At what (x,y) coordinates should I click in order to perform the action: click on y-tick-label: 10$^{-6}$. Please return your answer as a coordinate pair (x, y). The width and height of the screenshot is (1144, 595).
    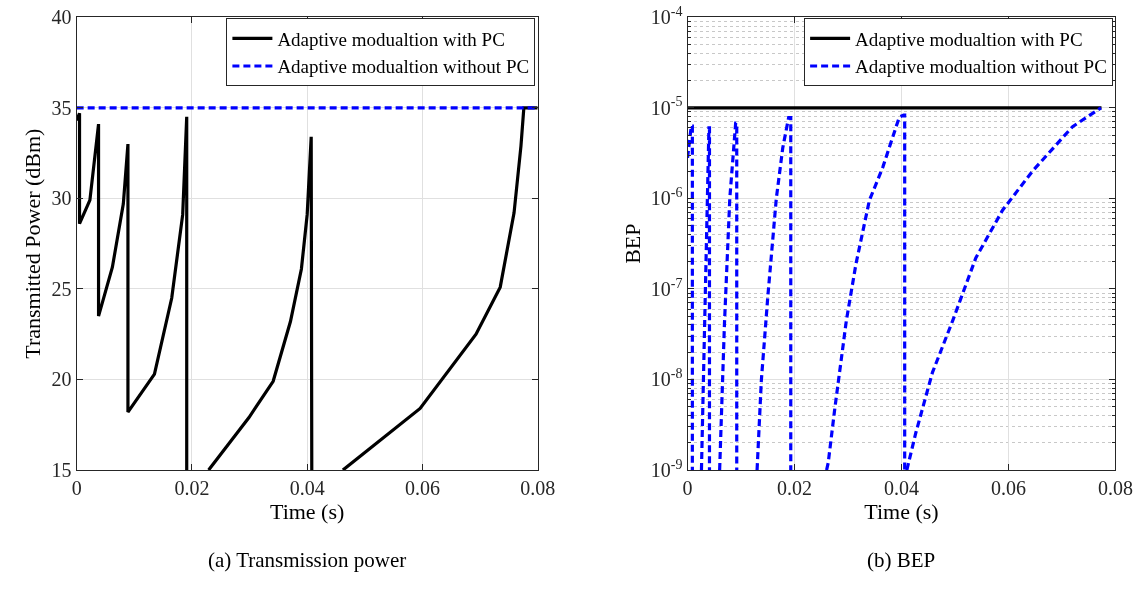
    Looking at the image, I should click on (666, 197).